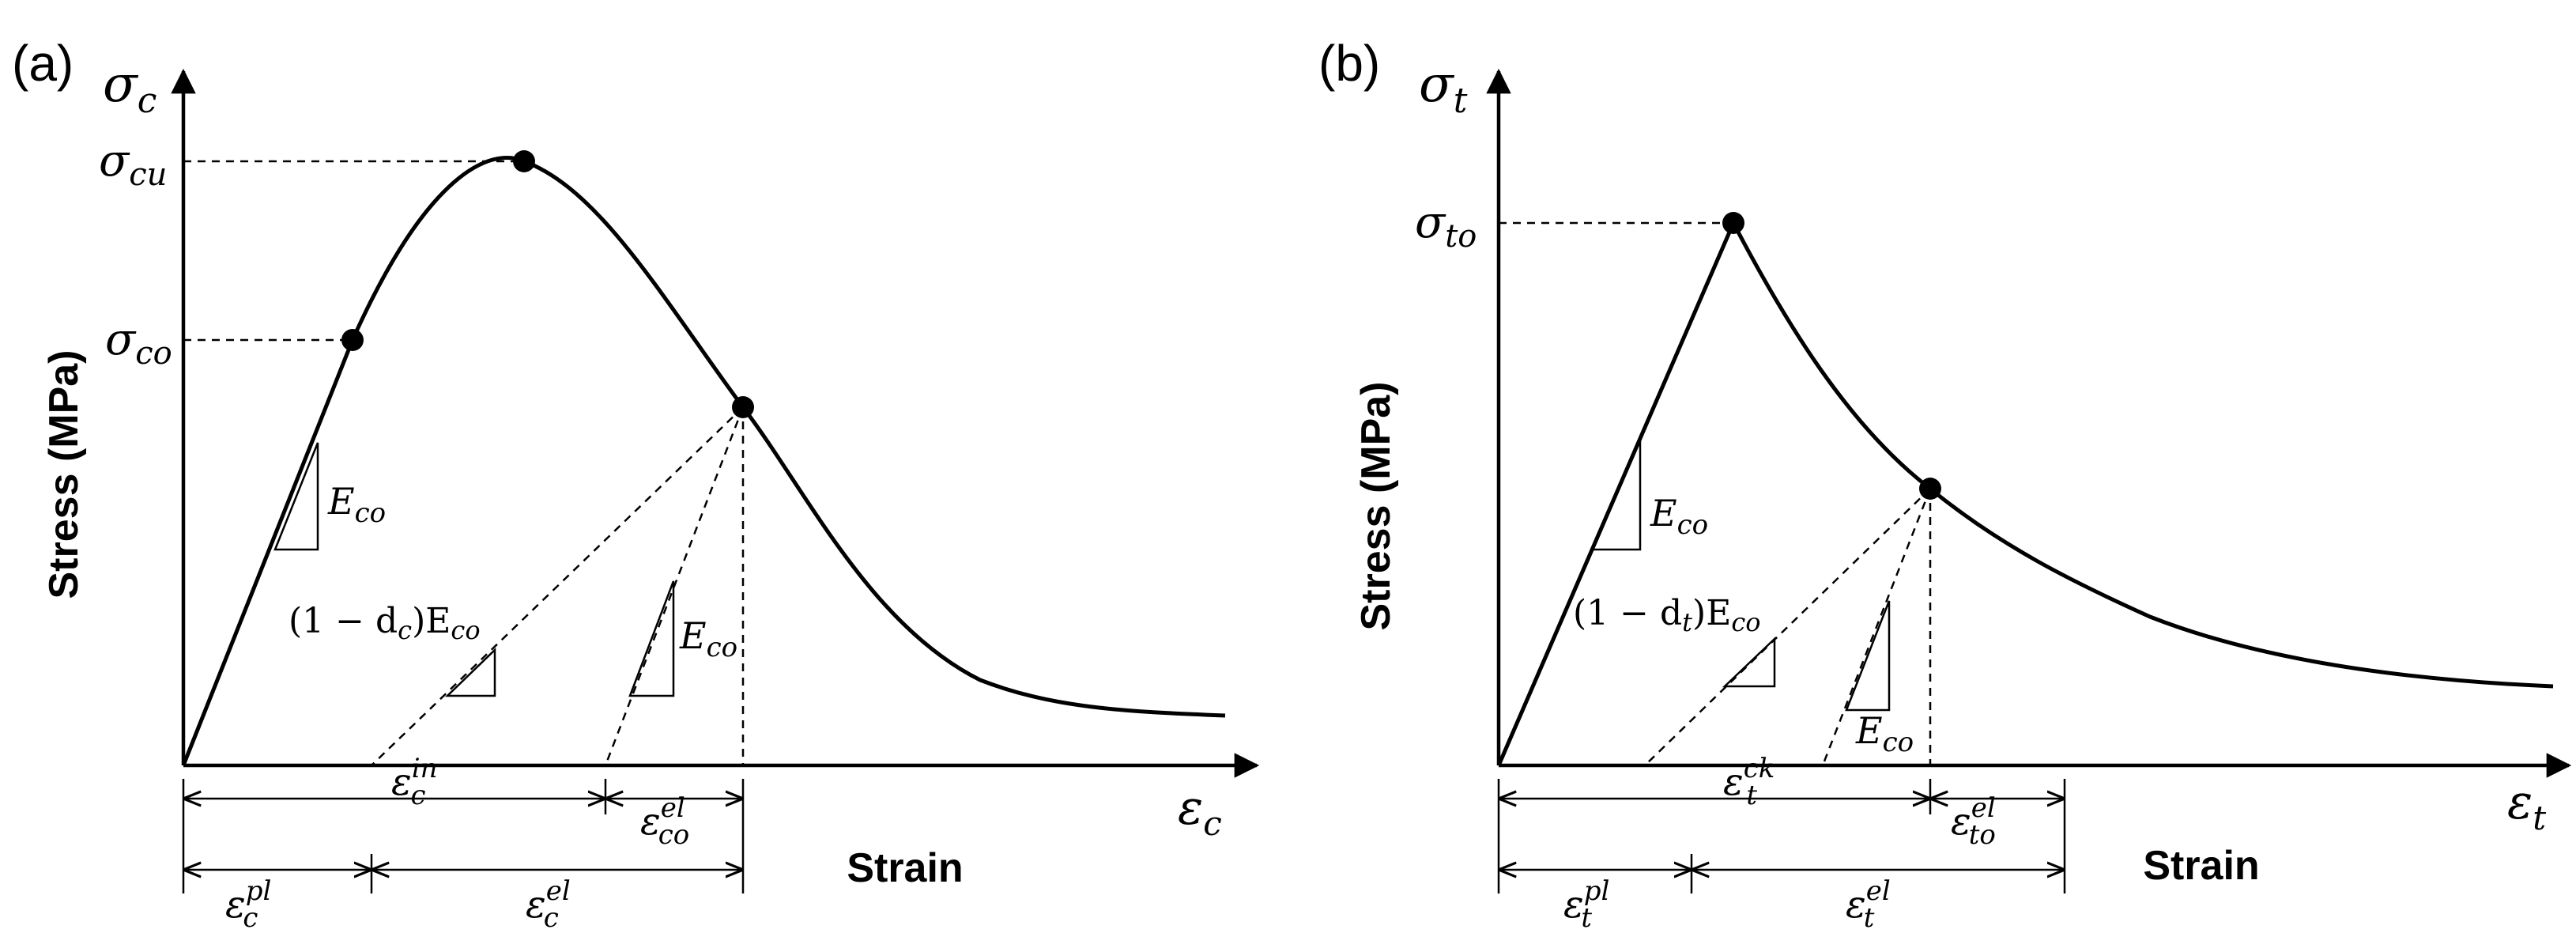 The image size is (2576, 952). What do you see at coordinates (664, 821) in the screenshot?
I see `panel-a-elastic-undamaged-strain-label: εel co` at bounding box center [664, 821].